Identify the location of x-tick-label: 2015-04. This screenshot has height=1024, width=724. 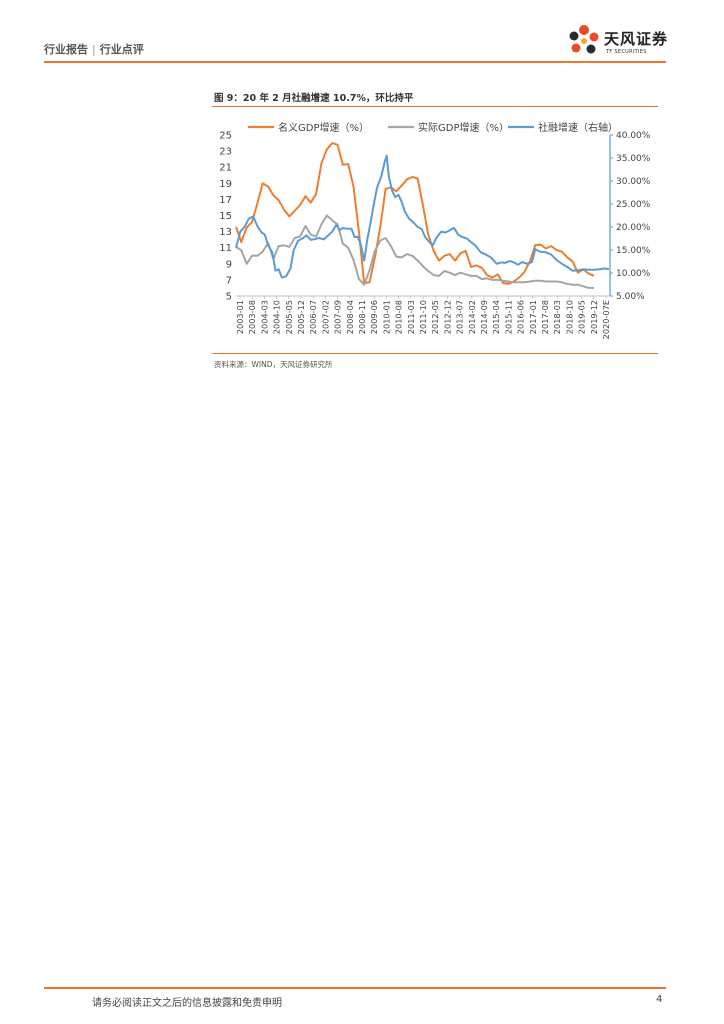
(496, 317).